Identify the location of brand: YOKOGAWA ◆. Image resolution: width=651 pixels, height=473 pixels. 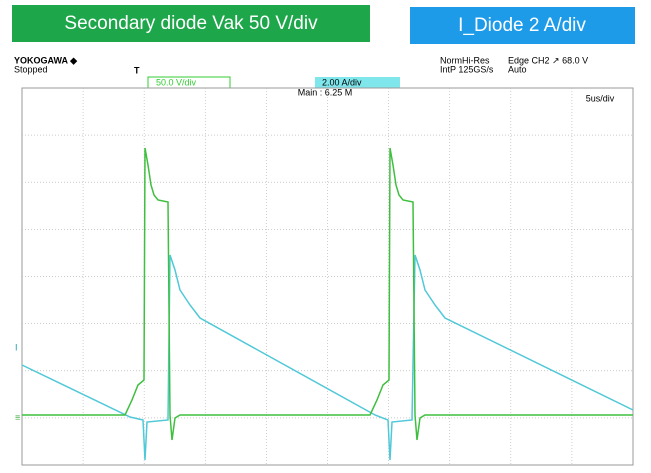
(46, 60).